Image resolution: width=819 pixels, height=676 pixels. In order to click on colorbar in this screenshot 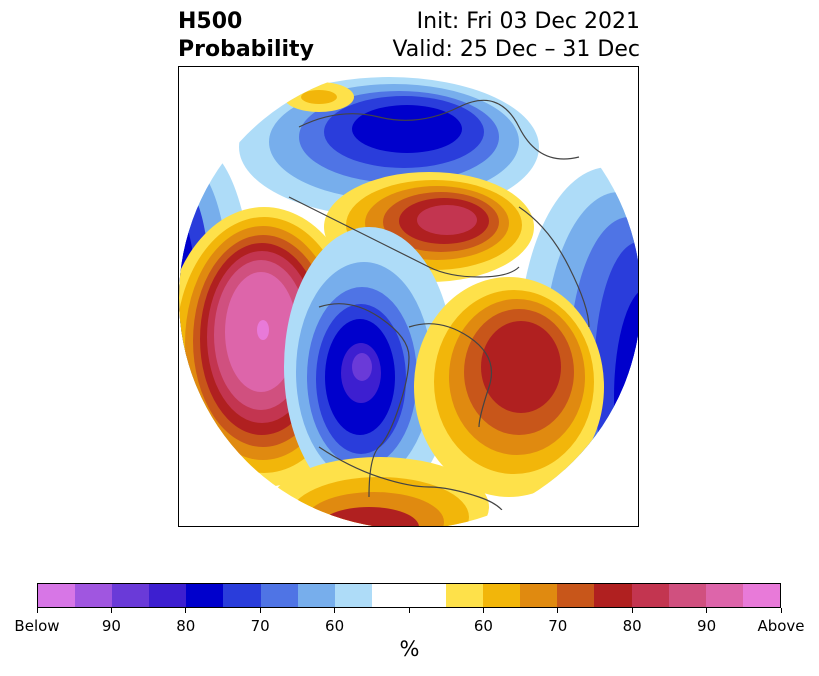, I will do `click(409, 595)`.